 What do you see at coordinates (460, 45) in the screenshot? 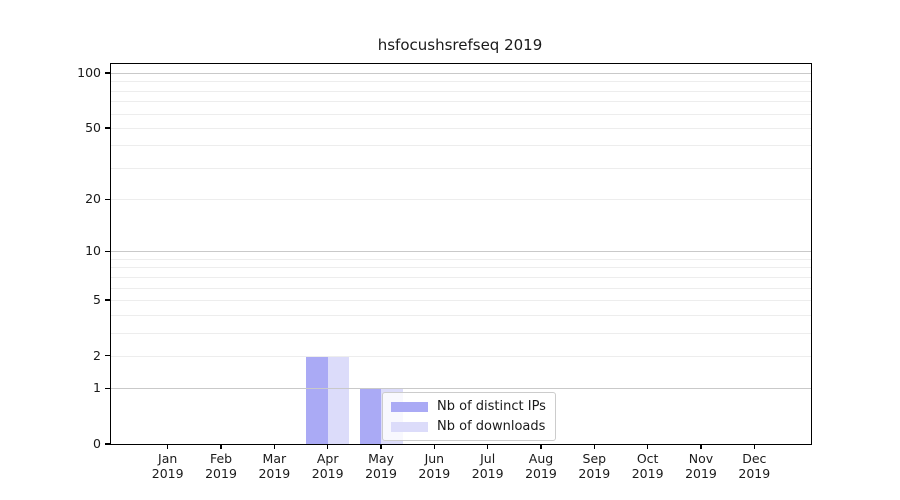
I see `chart-title: hsfocushsrefseq 2019` at bounding box center [460, 45].